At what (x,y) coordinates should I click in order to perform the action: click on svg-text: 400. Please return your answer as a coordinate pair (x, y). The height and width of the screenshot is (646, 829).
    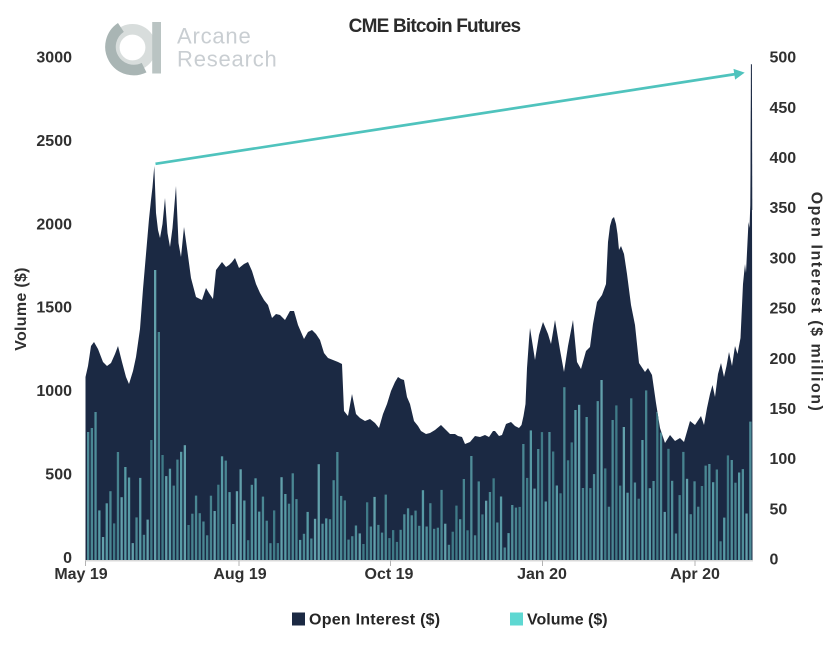
    Looking at the image, I should click on (783, 158).